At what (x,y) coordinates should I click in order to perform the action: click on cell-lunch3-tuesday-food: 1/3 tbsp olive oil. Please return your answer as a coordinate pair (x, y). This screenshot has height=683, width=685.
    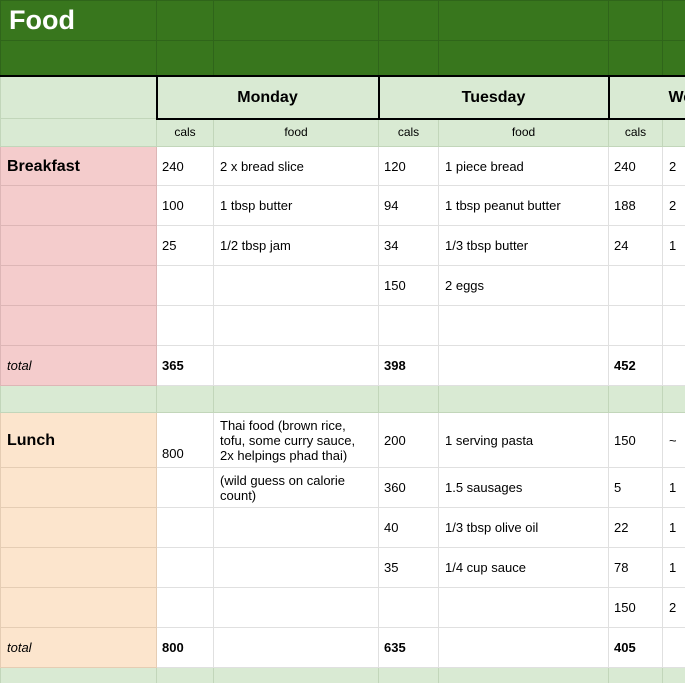
    Looking at the image, I should click on (523, 527).